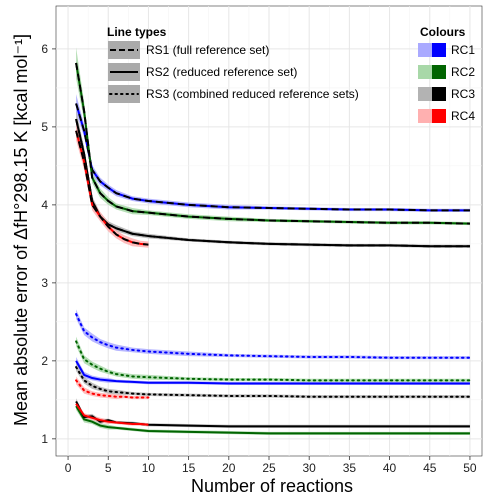 The width and height of the screenshot is (486, 496). What do you see at coordinates (44, 205) in the screenshot?
I see `y-tick-label: 4` at bounding box center [44, 205].